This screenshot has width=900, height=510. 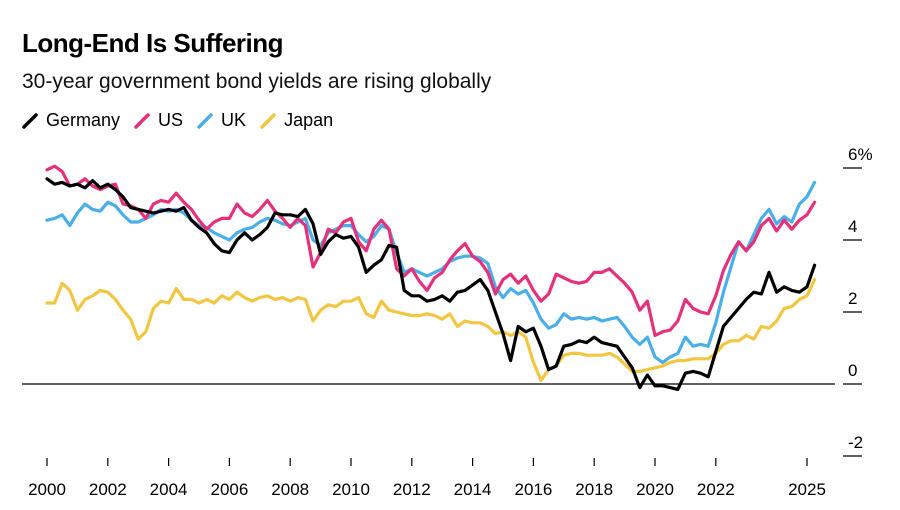 I want to click on legend-item-uk: UK, so click(x=221, y=120).